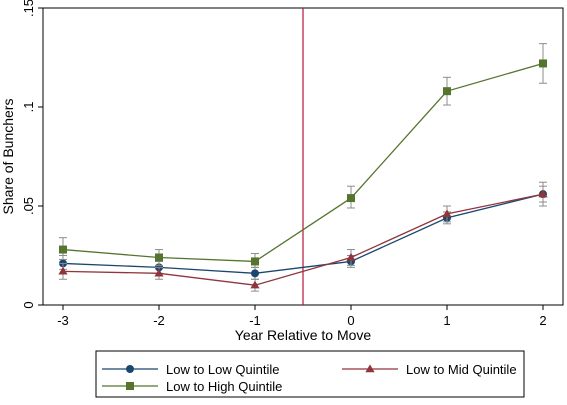 The height and width of the screenshot is (405, 567). I want to click on legend-label: Low to Mid Quintile, so click(461, 369).